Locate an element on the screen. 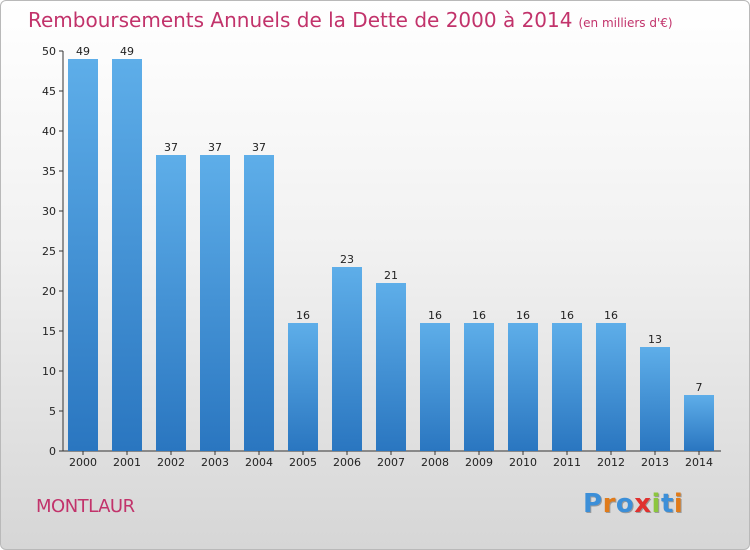  proxiti-logo: Proxiti is located at coordinates (633, 504).